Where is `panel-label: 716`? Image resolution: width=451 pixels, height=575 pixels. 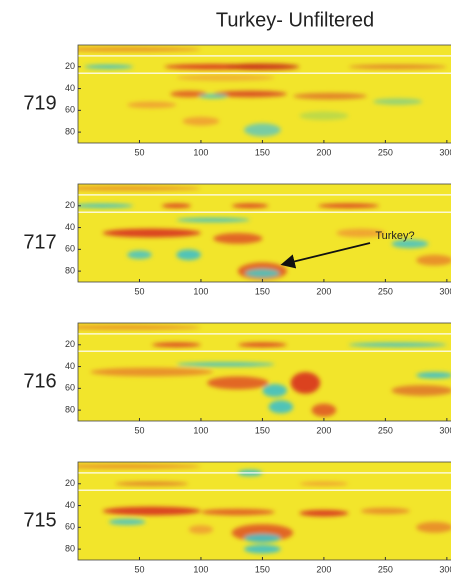 panel-label: 716 is located at coordinates (39, 381).